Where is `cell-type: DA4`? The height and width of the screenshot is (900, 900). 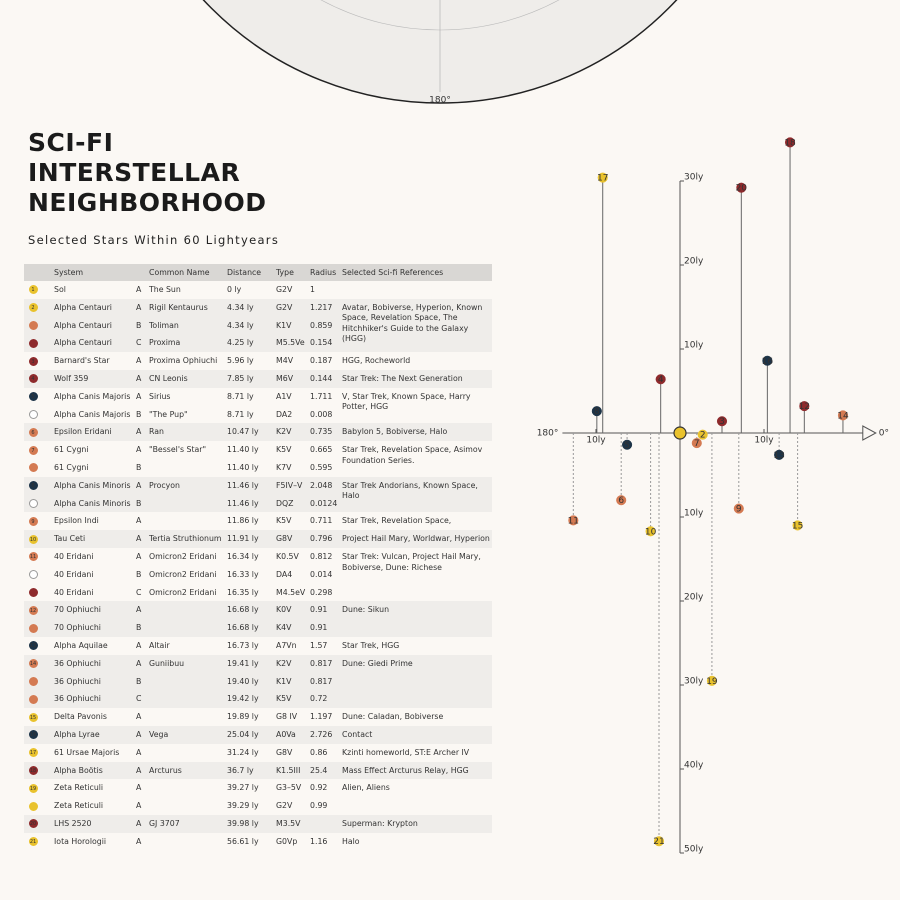 cell-type: DA4 is located at coordinates (284, 574).